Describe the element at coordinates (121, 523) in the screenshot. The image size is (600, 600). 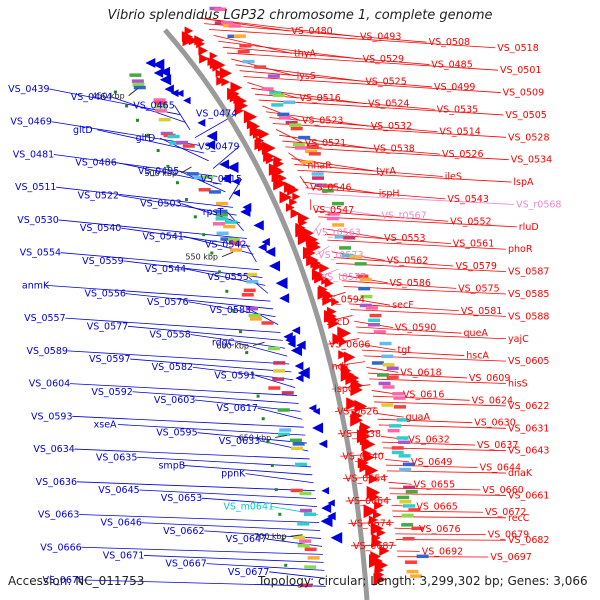
I see `gene-label: VS_0646` at that location.